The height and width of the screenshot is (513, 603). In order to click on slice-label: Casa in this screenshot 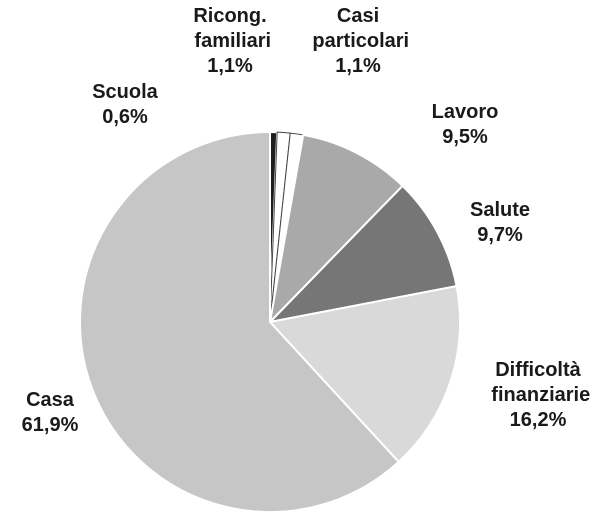, I will do `click(50, 400)`.